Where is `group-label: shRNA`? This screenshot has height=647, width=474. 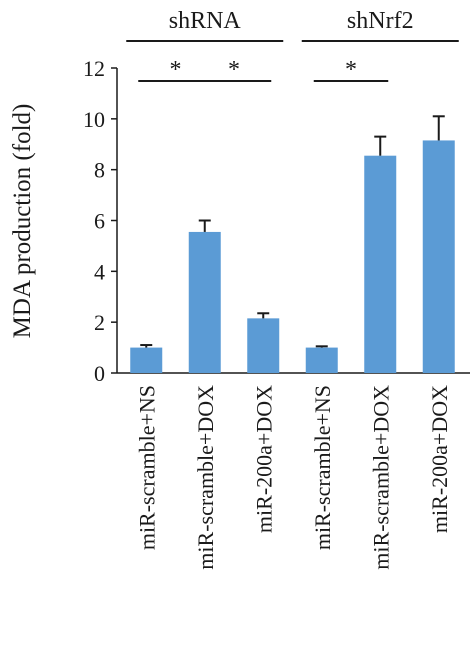
group-label: shRNA is located at coordinates (205, 21).